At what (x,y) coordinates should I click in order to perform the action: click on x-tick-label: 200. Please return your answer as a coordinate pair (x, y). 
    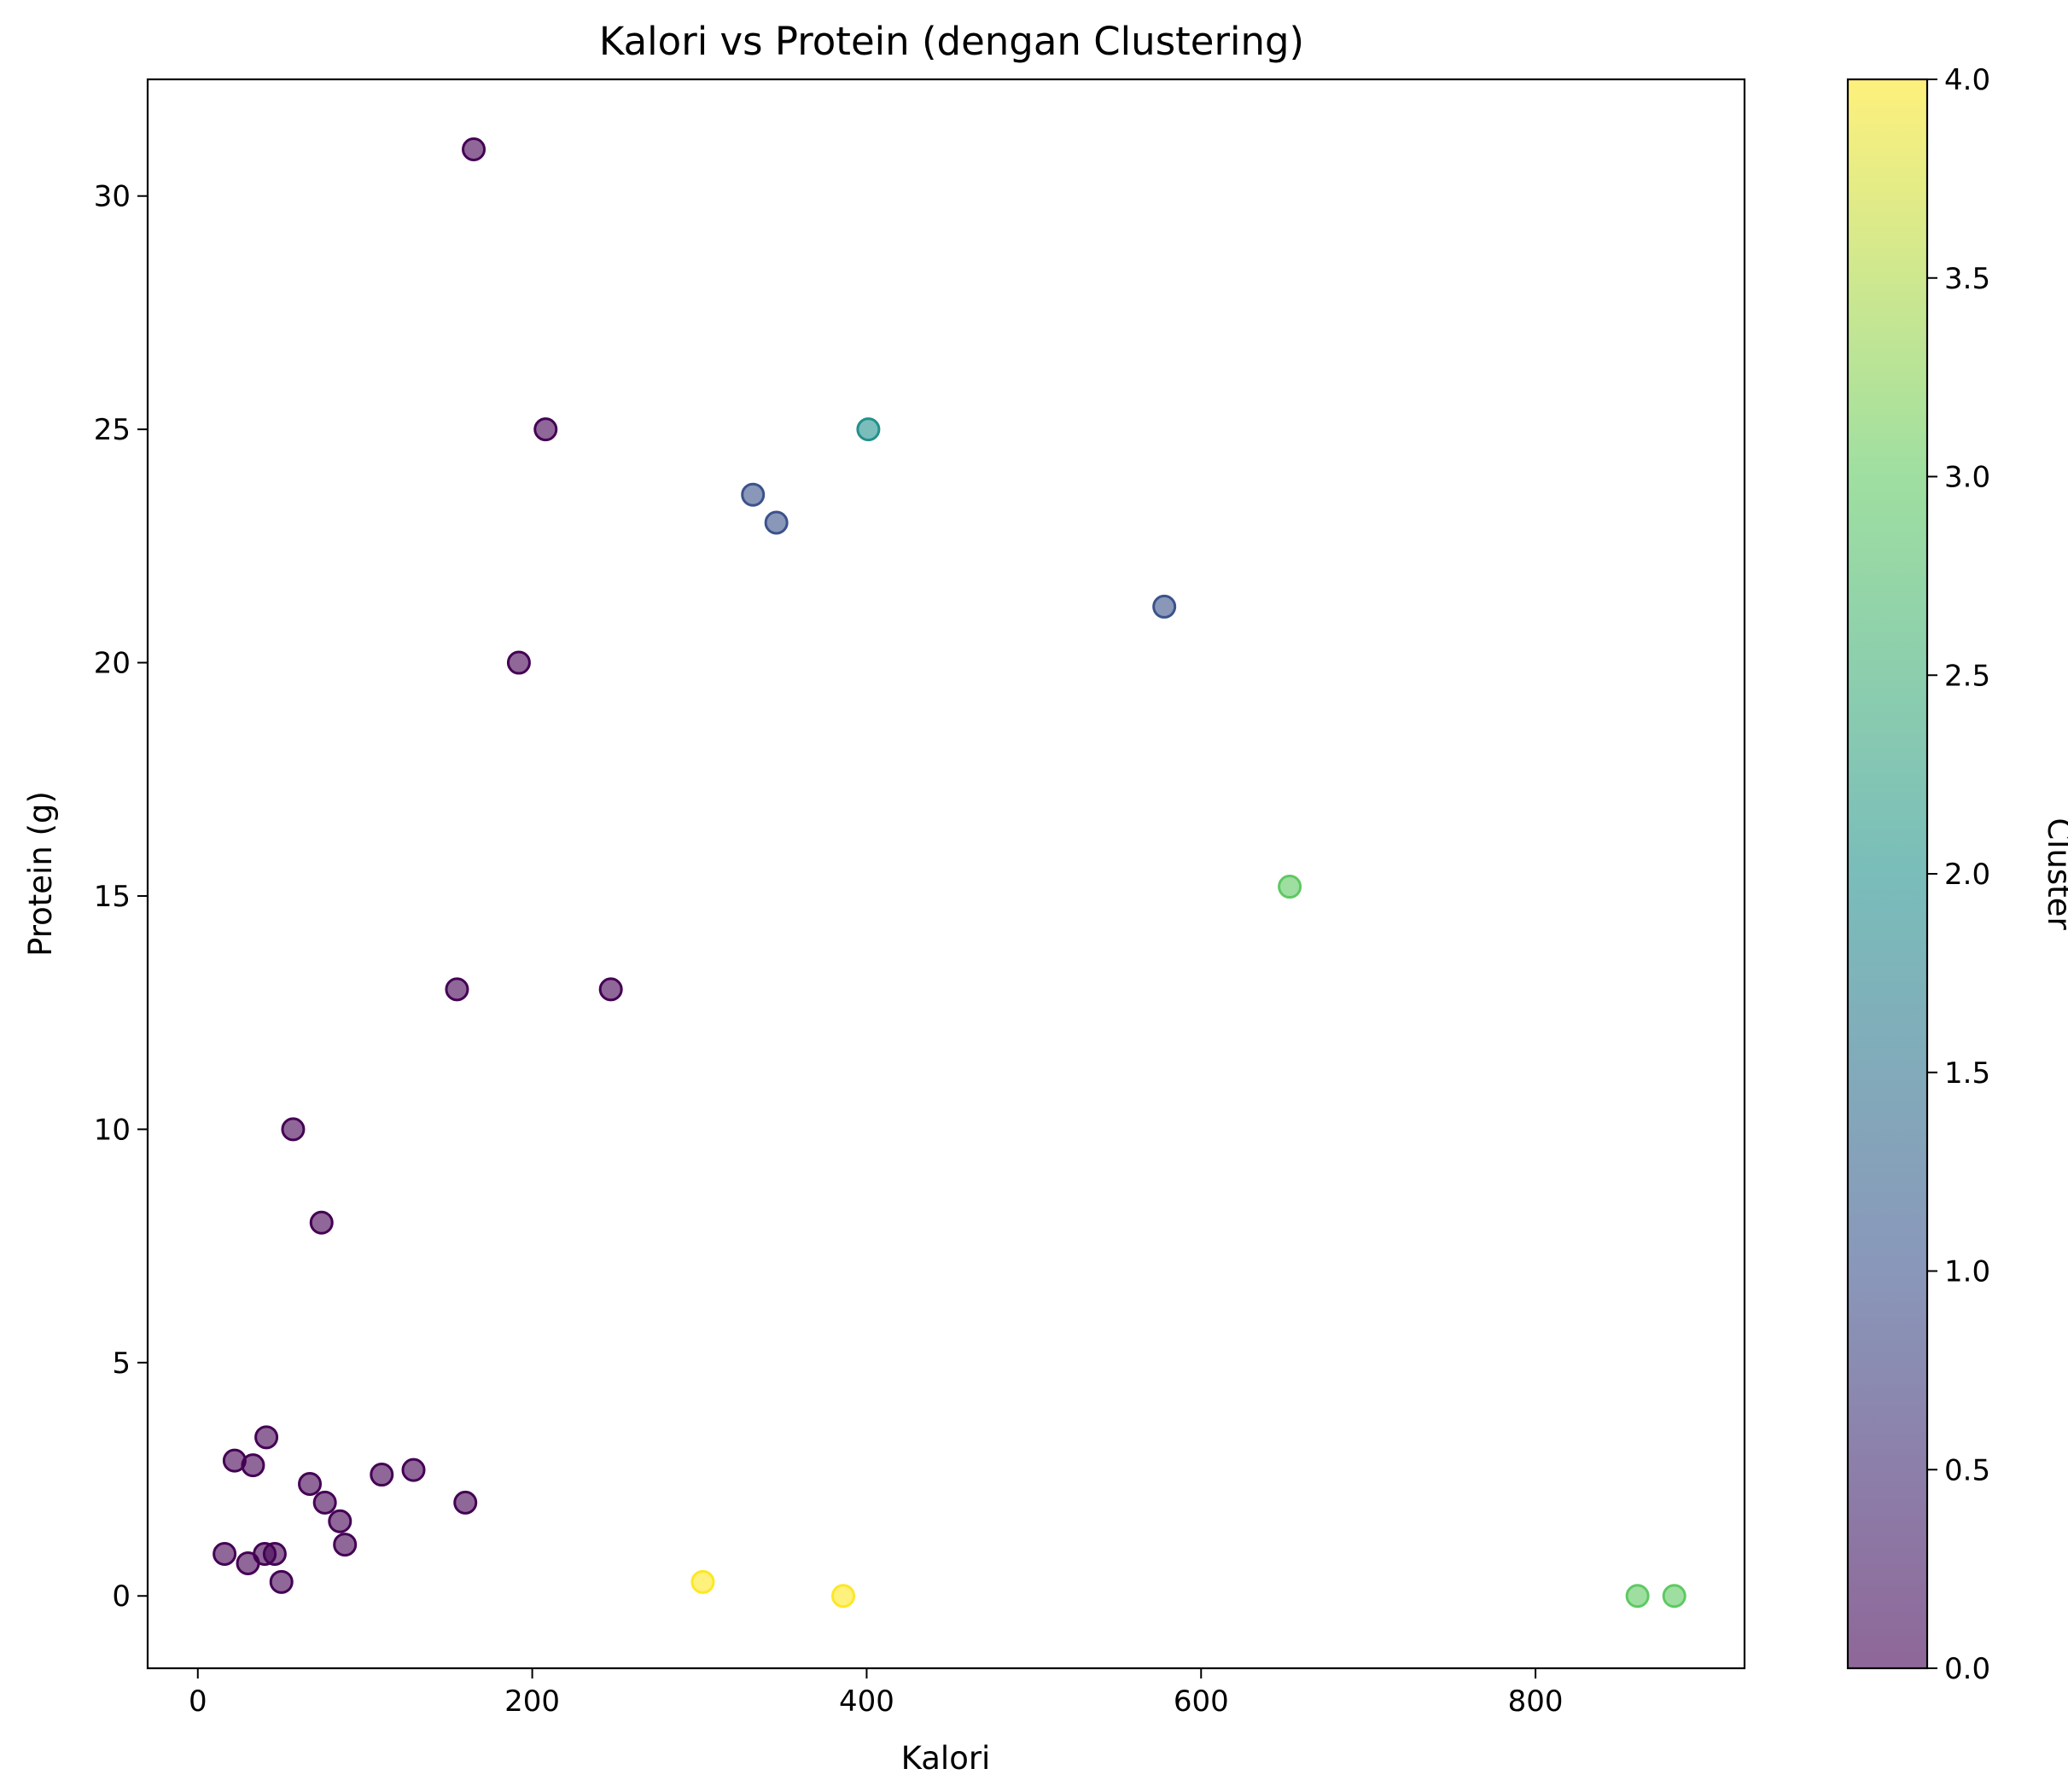
    Looking at the image, I should click on (532, 1701).